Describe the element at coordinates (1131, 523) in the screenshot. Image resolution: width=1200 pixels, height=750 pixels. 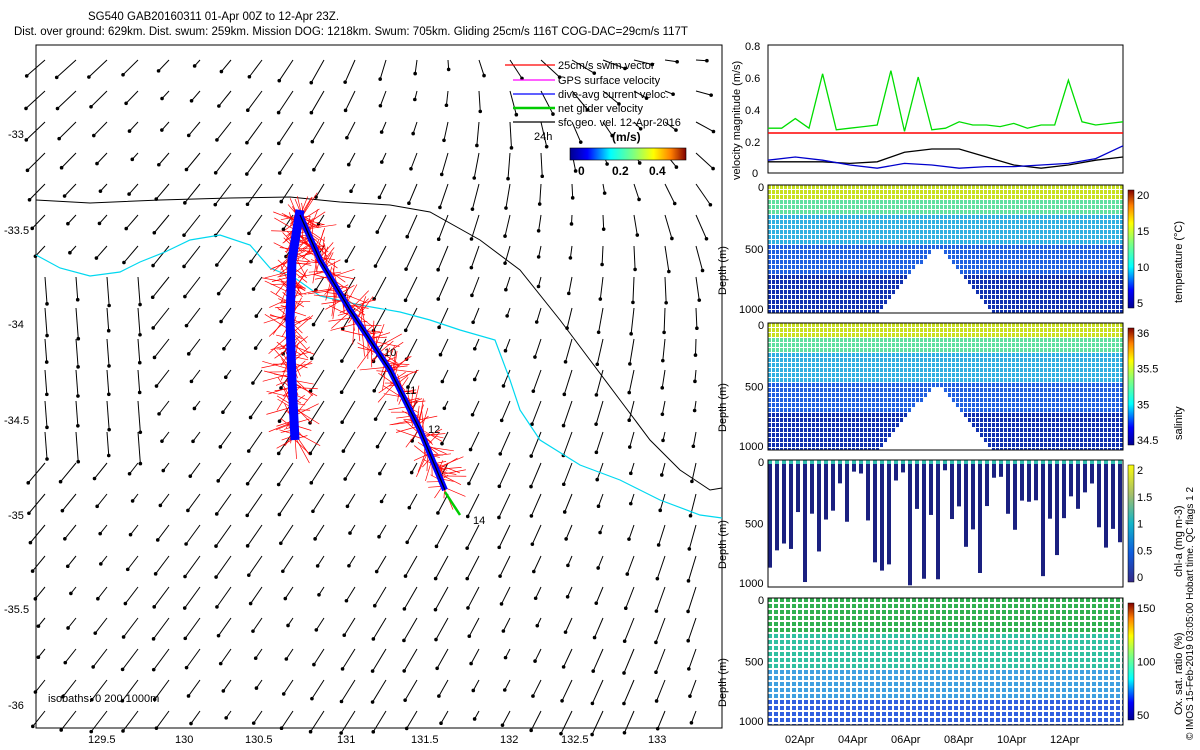
I see `panel-colorbar` at that location.